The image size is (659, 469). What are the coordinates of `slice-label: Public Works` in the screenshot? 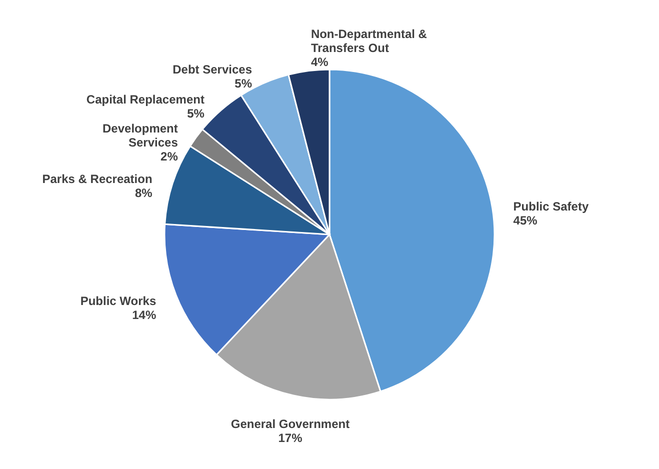 It's located at (118, 301).